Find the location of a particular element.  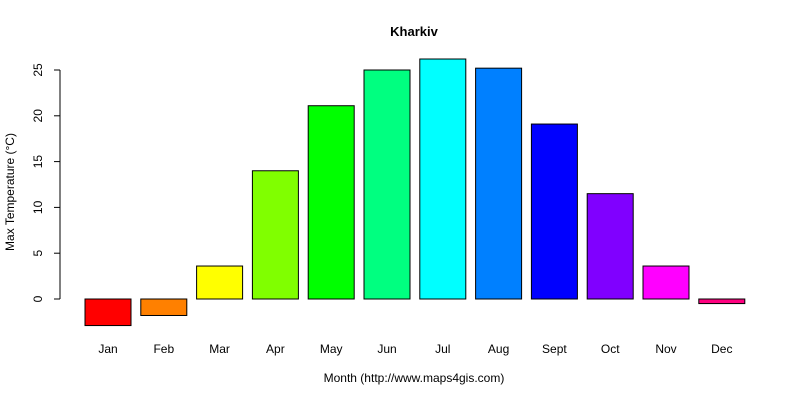

bar-jun is located at coordinates (387, 184).